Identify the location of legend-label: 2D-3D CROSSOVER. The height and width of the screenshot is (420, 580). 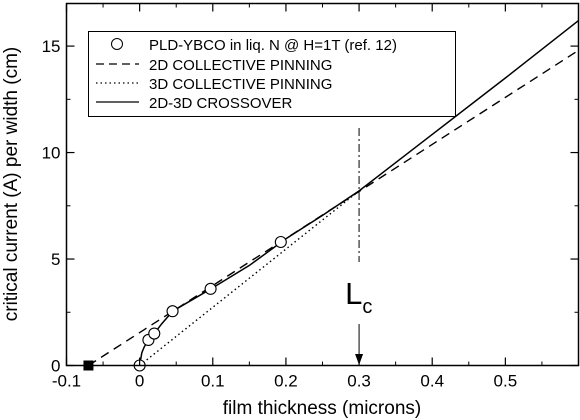
(221, 103).